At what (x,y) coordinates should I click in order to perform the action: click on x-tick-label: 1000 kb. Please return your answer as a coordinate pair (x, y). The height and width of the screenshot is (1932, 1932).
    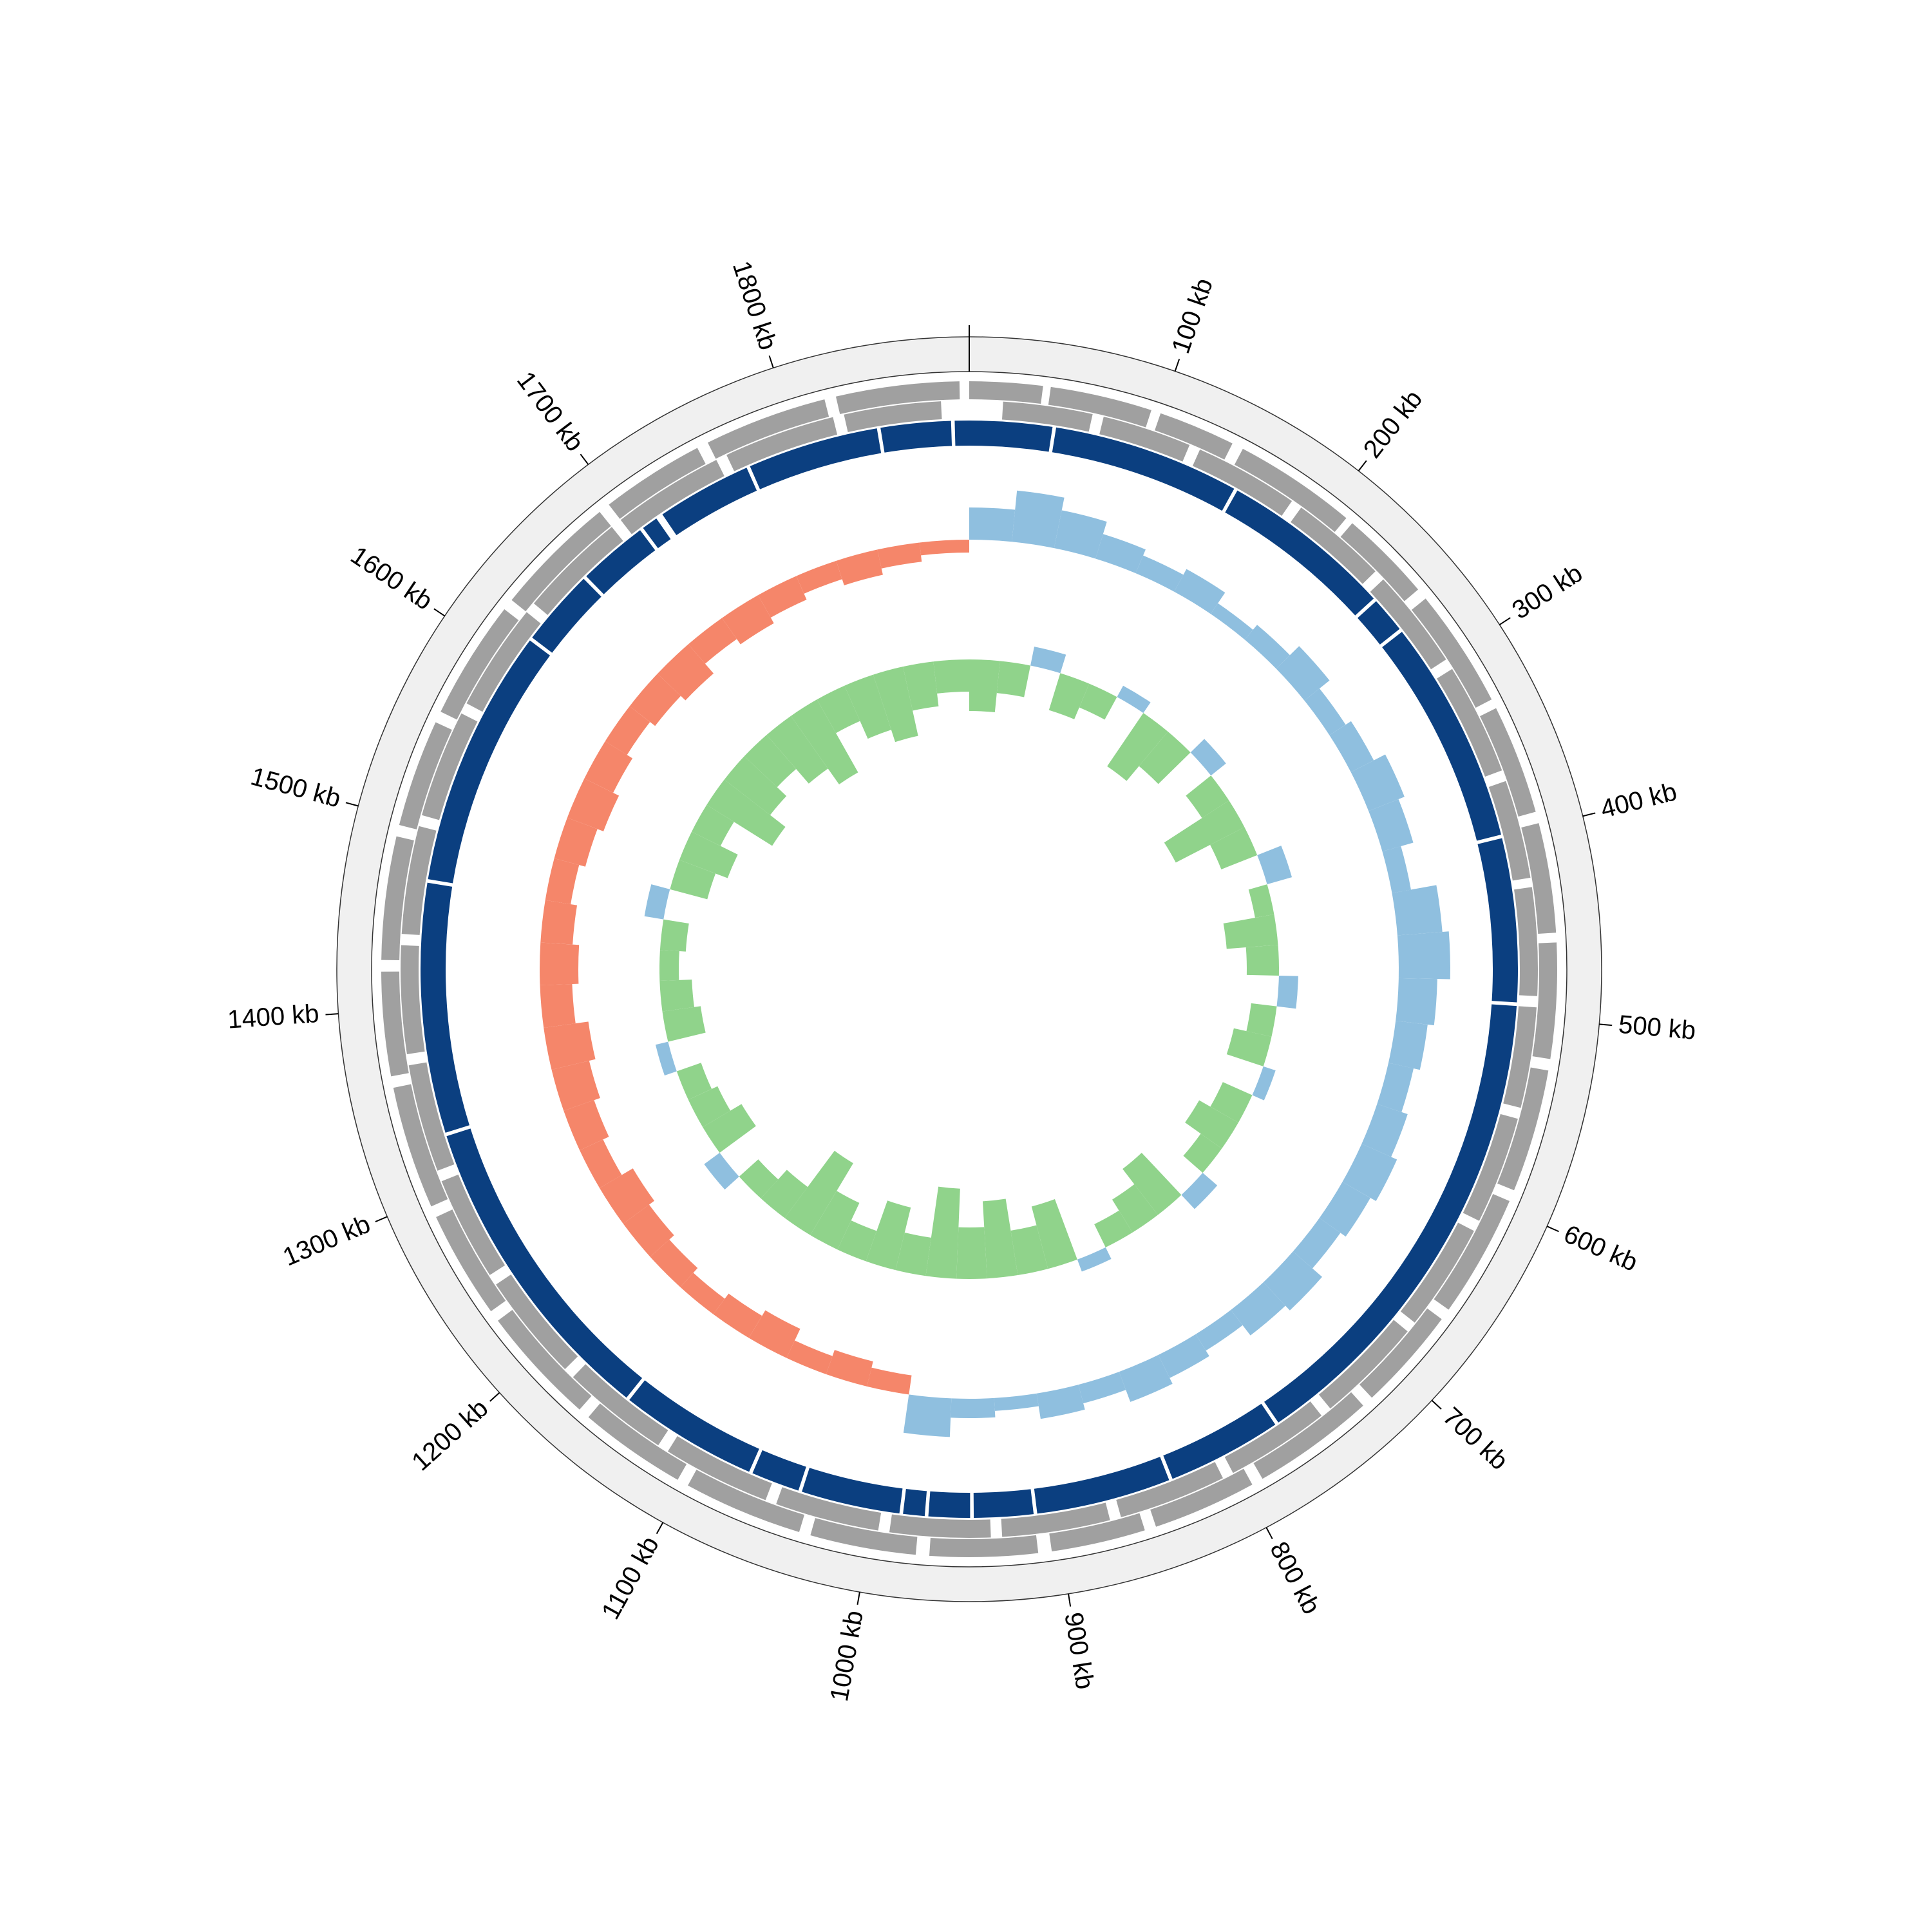
    Looking at the image, I should click on (847, 1655).